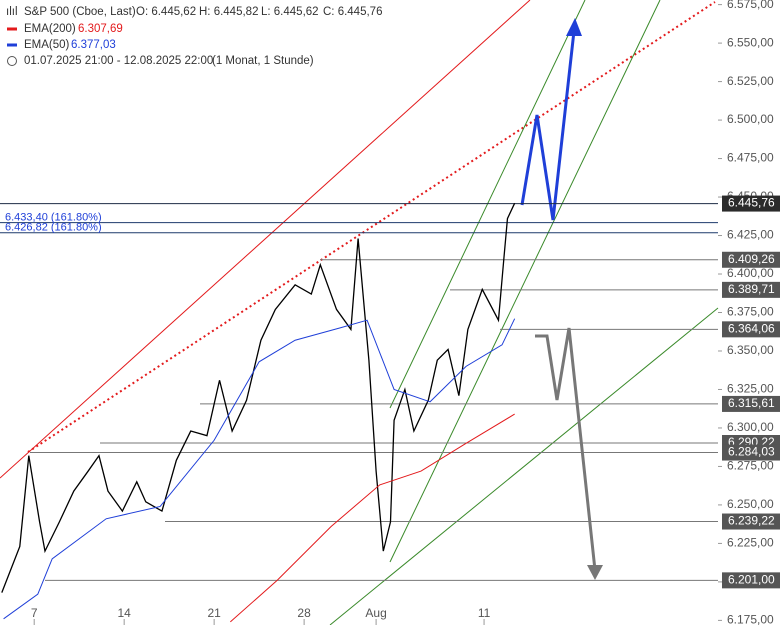 The image size is (780, 625). I want to click on y-tick-label: 6.525,00, so click(750, 81).